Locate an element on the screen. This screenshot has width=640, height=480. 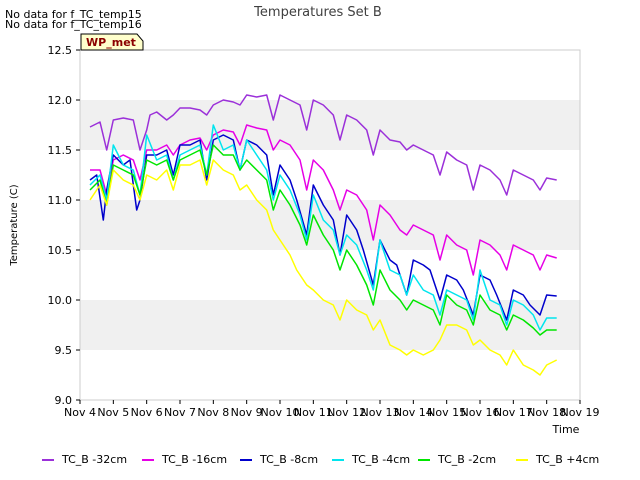
legend-label: TC_B -16cm is located at coordinates (195, 459).